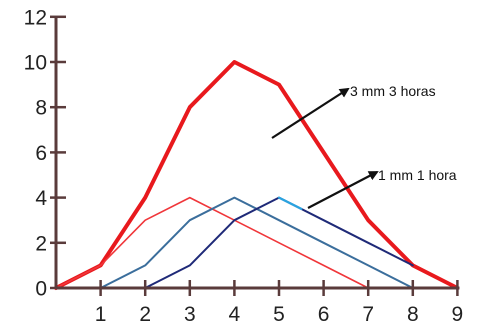  Describe the element at coordinates (41, 198) in the screenshot. I see `y-tick-label-4: 4` at that location.